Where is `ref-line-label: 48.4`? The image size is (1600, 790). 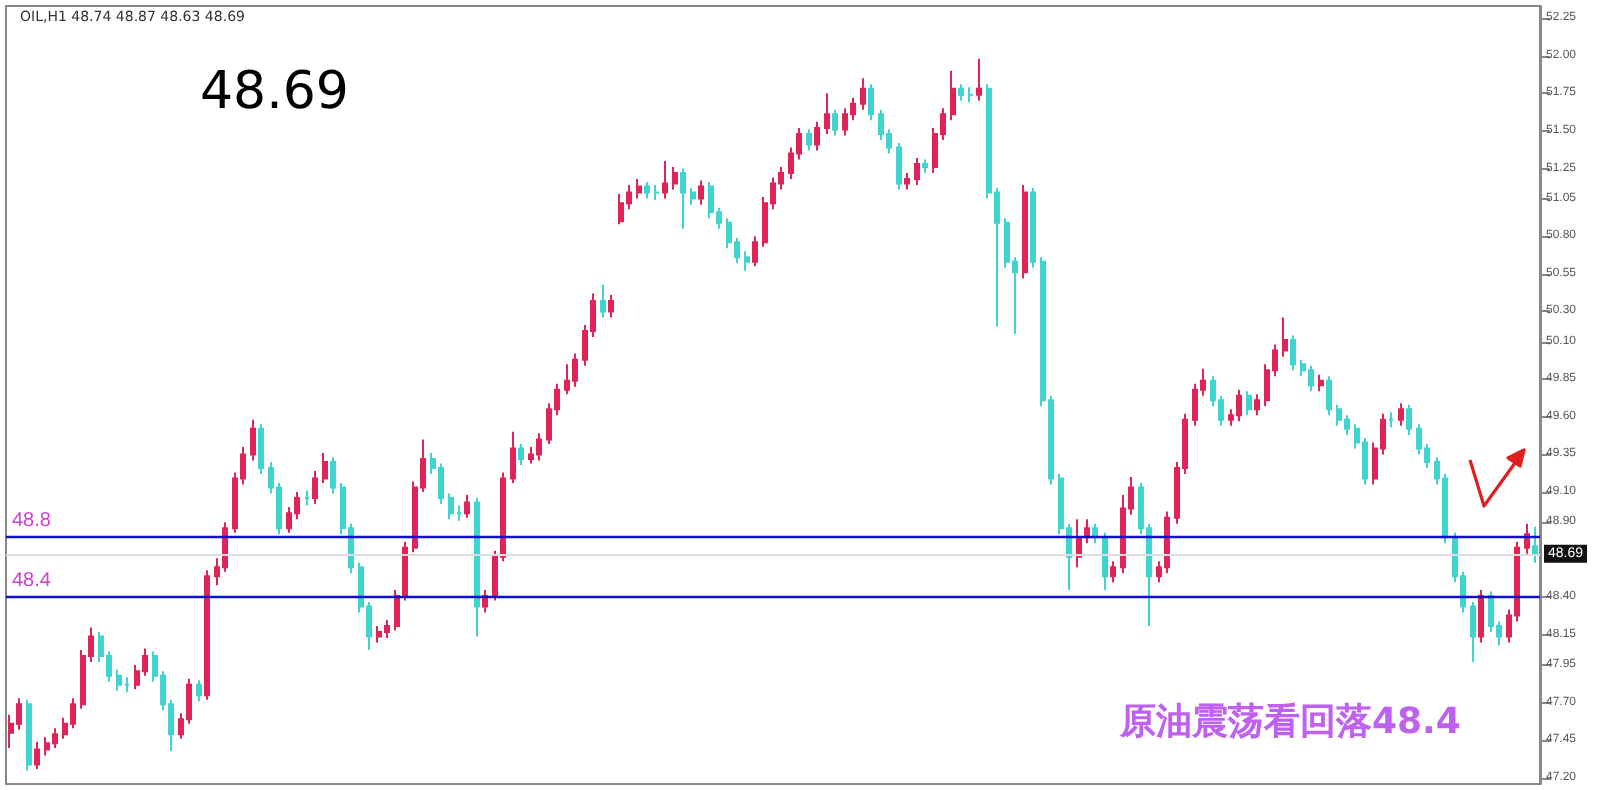
ref-line-label: 48.4 is located at coordinates (32, 581).